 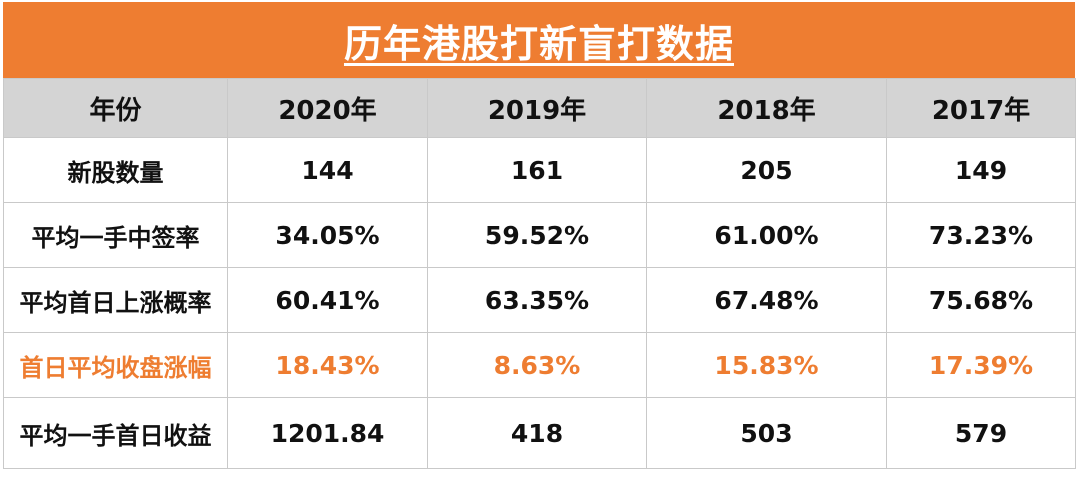 I want to click on table-cell: 34.05%, so click(x=327, y=235).